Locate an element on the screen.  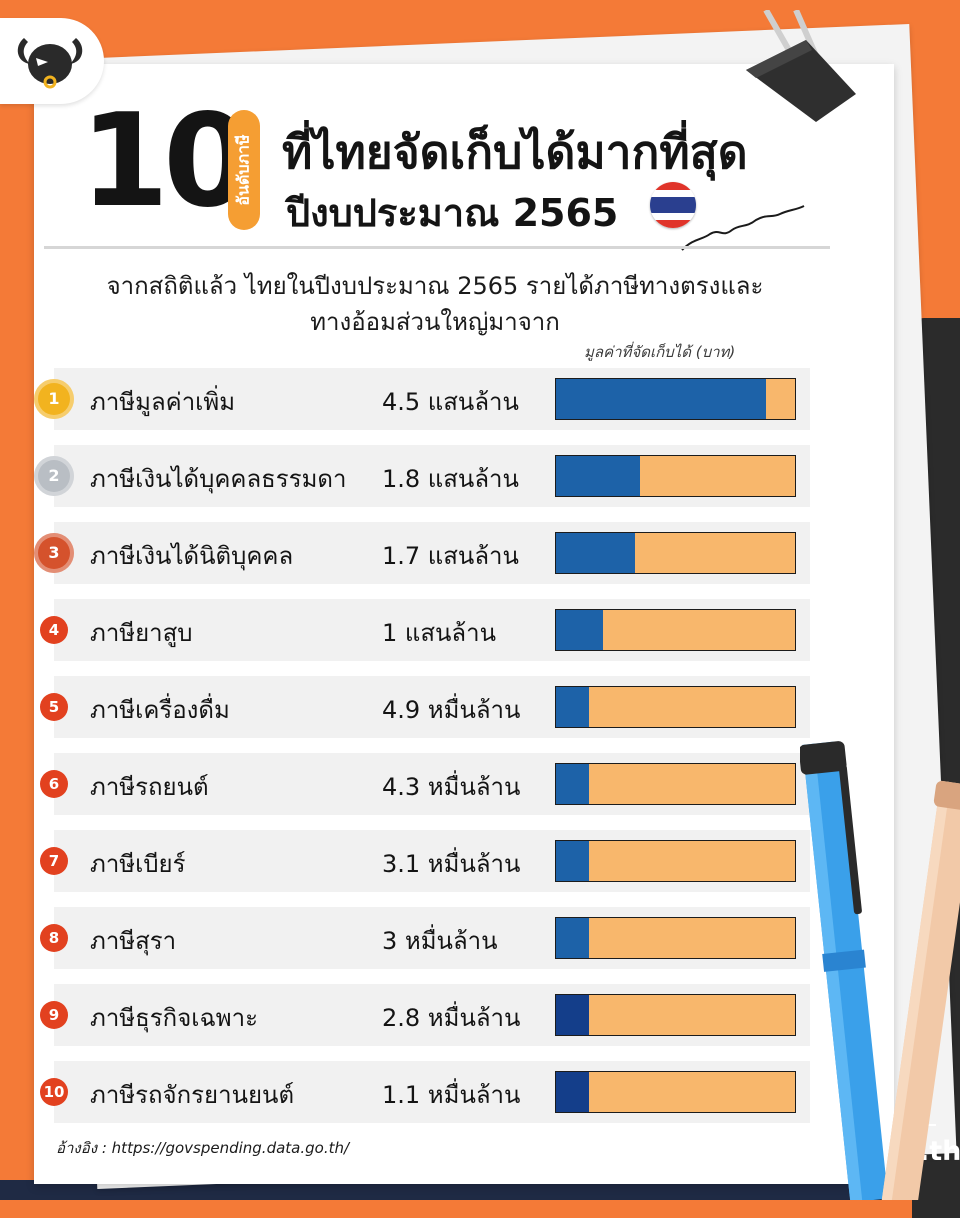
rank-badge: 4 is located at coordinates (54, 630).